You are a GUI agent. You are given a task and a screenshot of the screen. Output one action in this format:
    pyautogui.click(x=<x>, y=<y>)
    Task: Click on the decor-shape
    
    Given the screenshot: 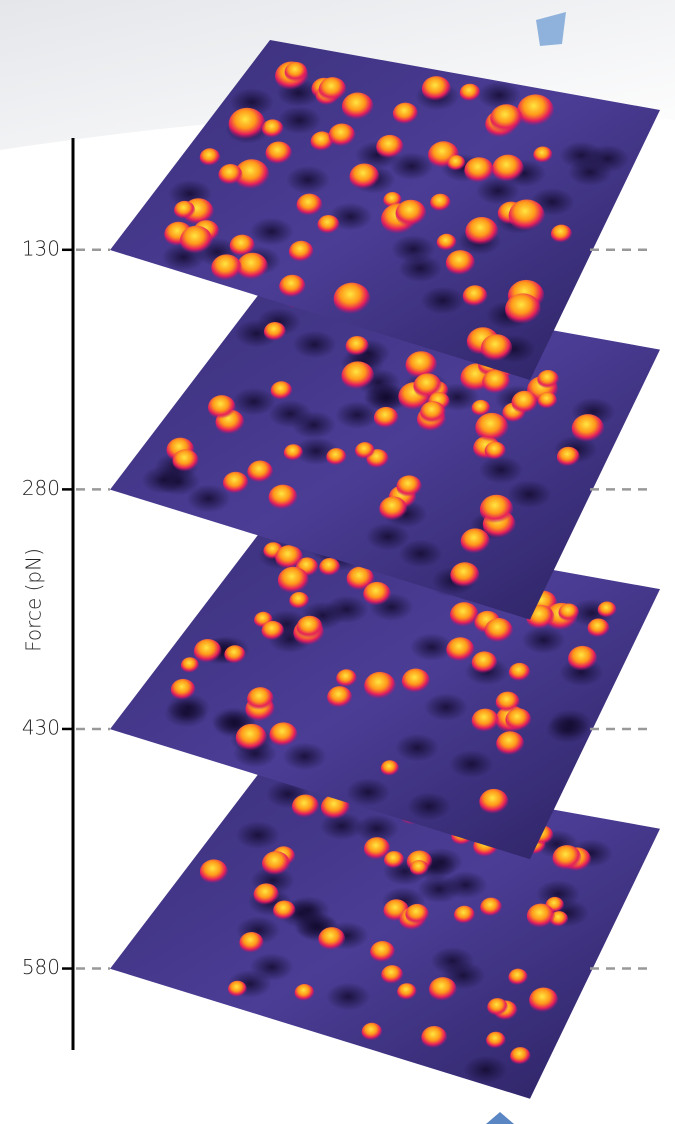 What is the action you would take?
    pyautogui.click(x=551, y=29)
    